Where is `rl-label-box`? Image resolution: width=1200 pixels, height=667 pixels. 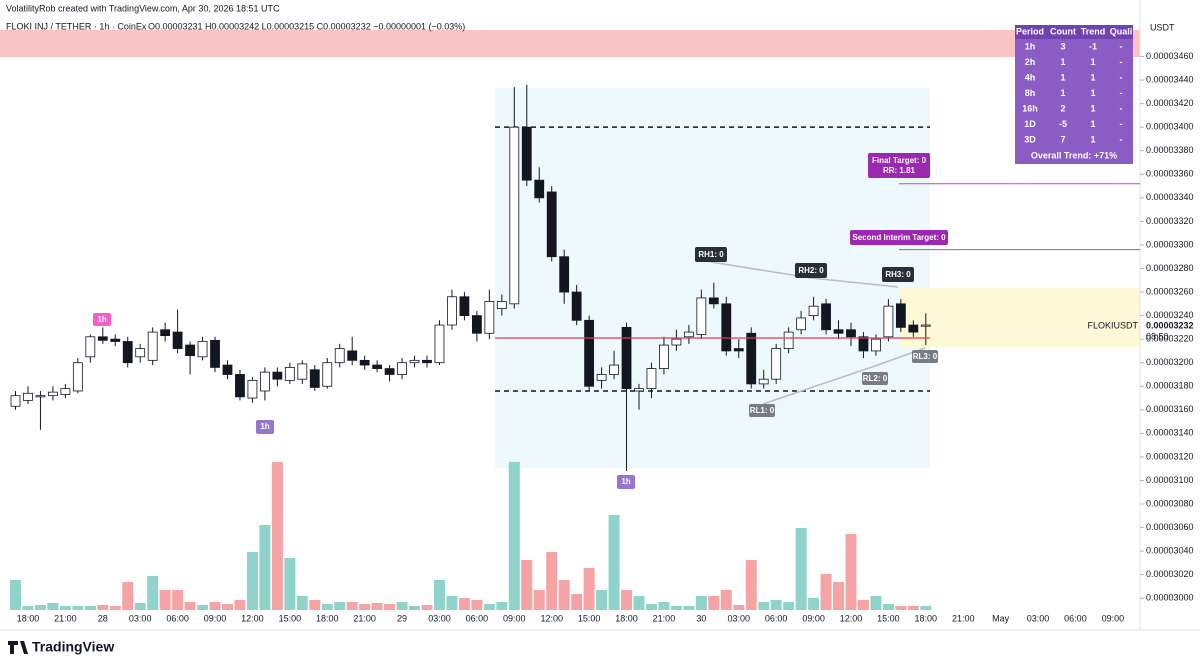 rl-label-box is located at coordinates (875, 378).